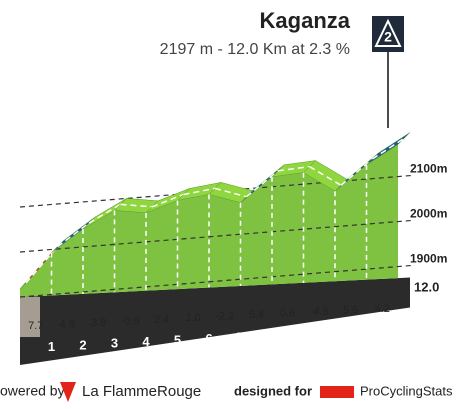 The height and width of the screenshot is (409, 465). What do you see at coordinates (319, 312) in the screenshot?
I see `gradient-label: -4.5` at bounding box center [319, 312].